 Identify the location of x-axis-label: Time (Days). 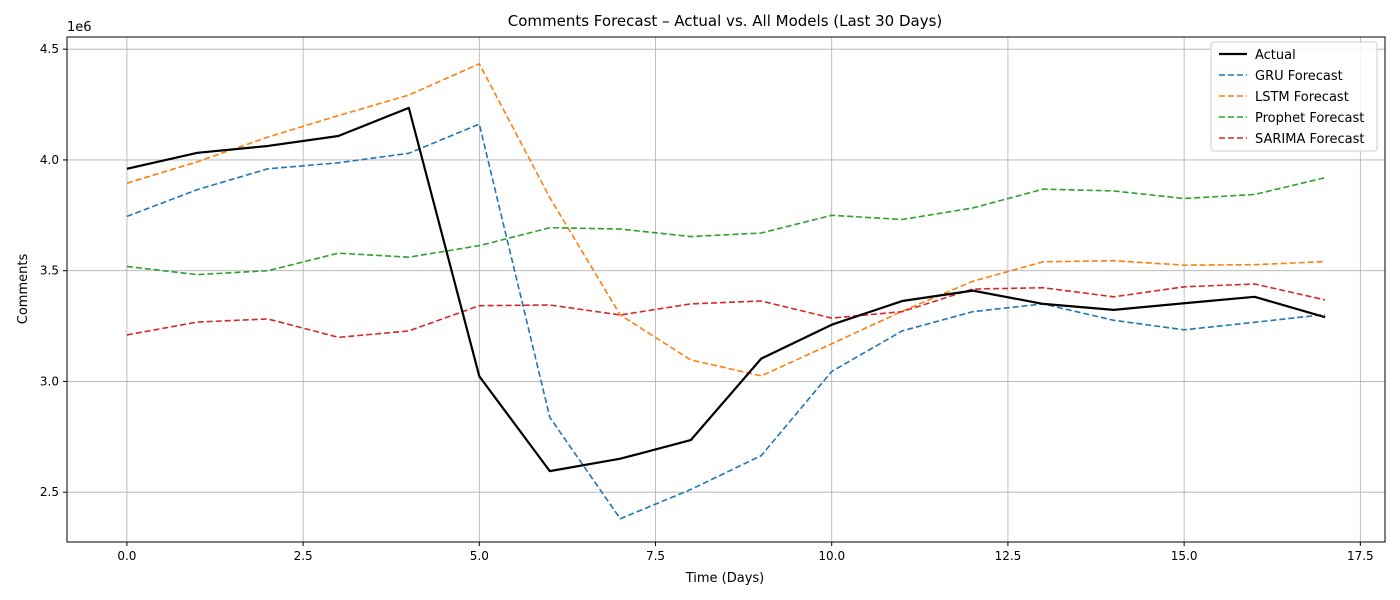
(725, 578).